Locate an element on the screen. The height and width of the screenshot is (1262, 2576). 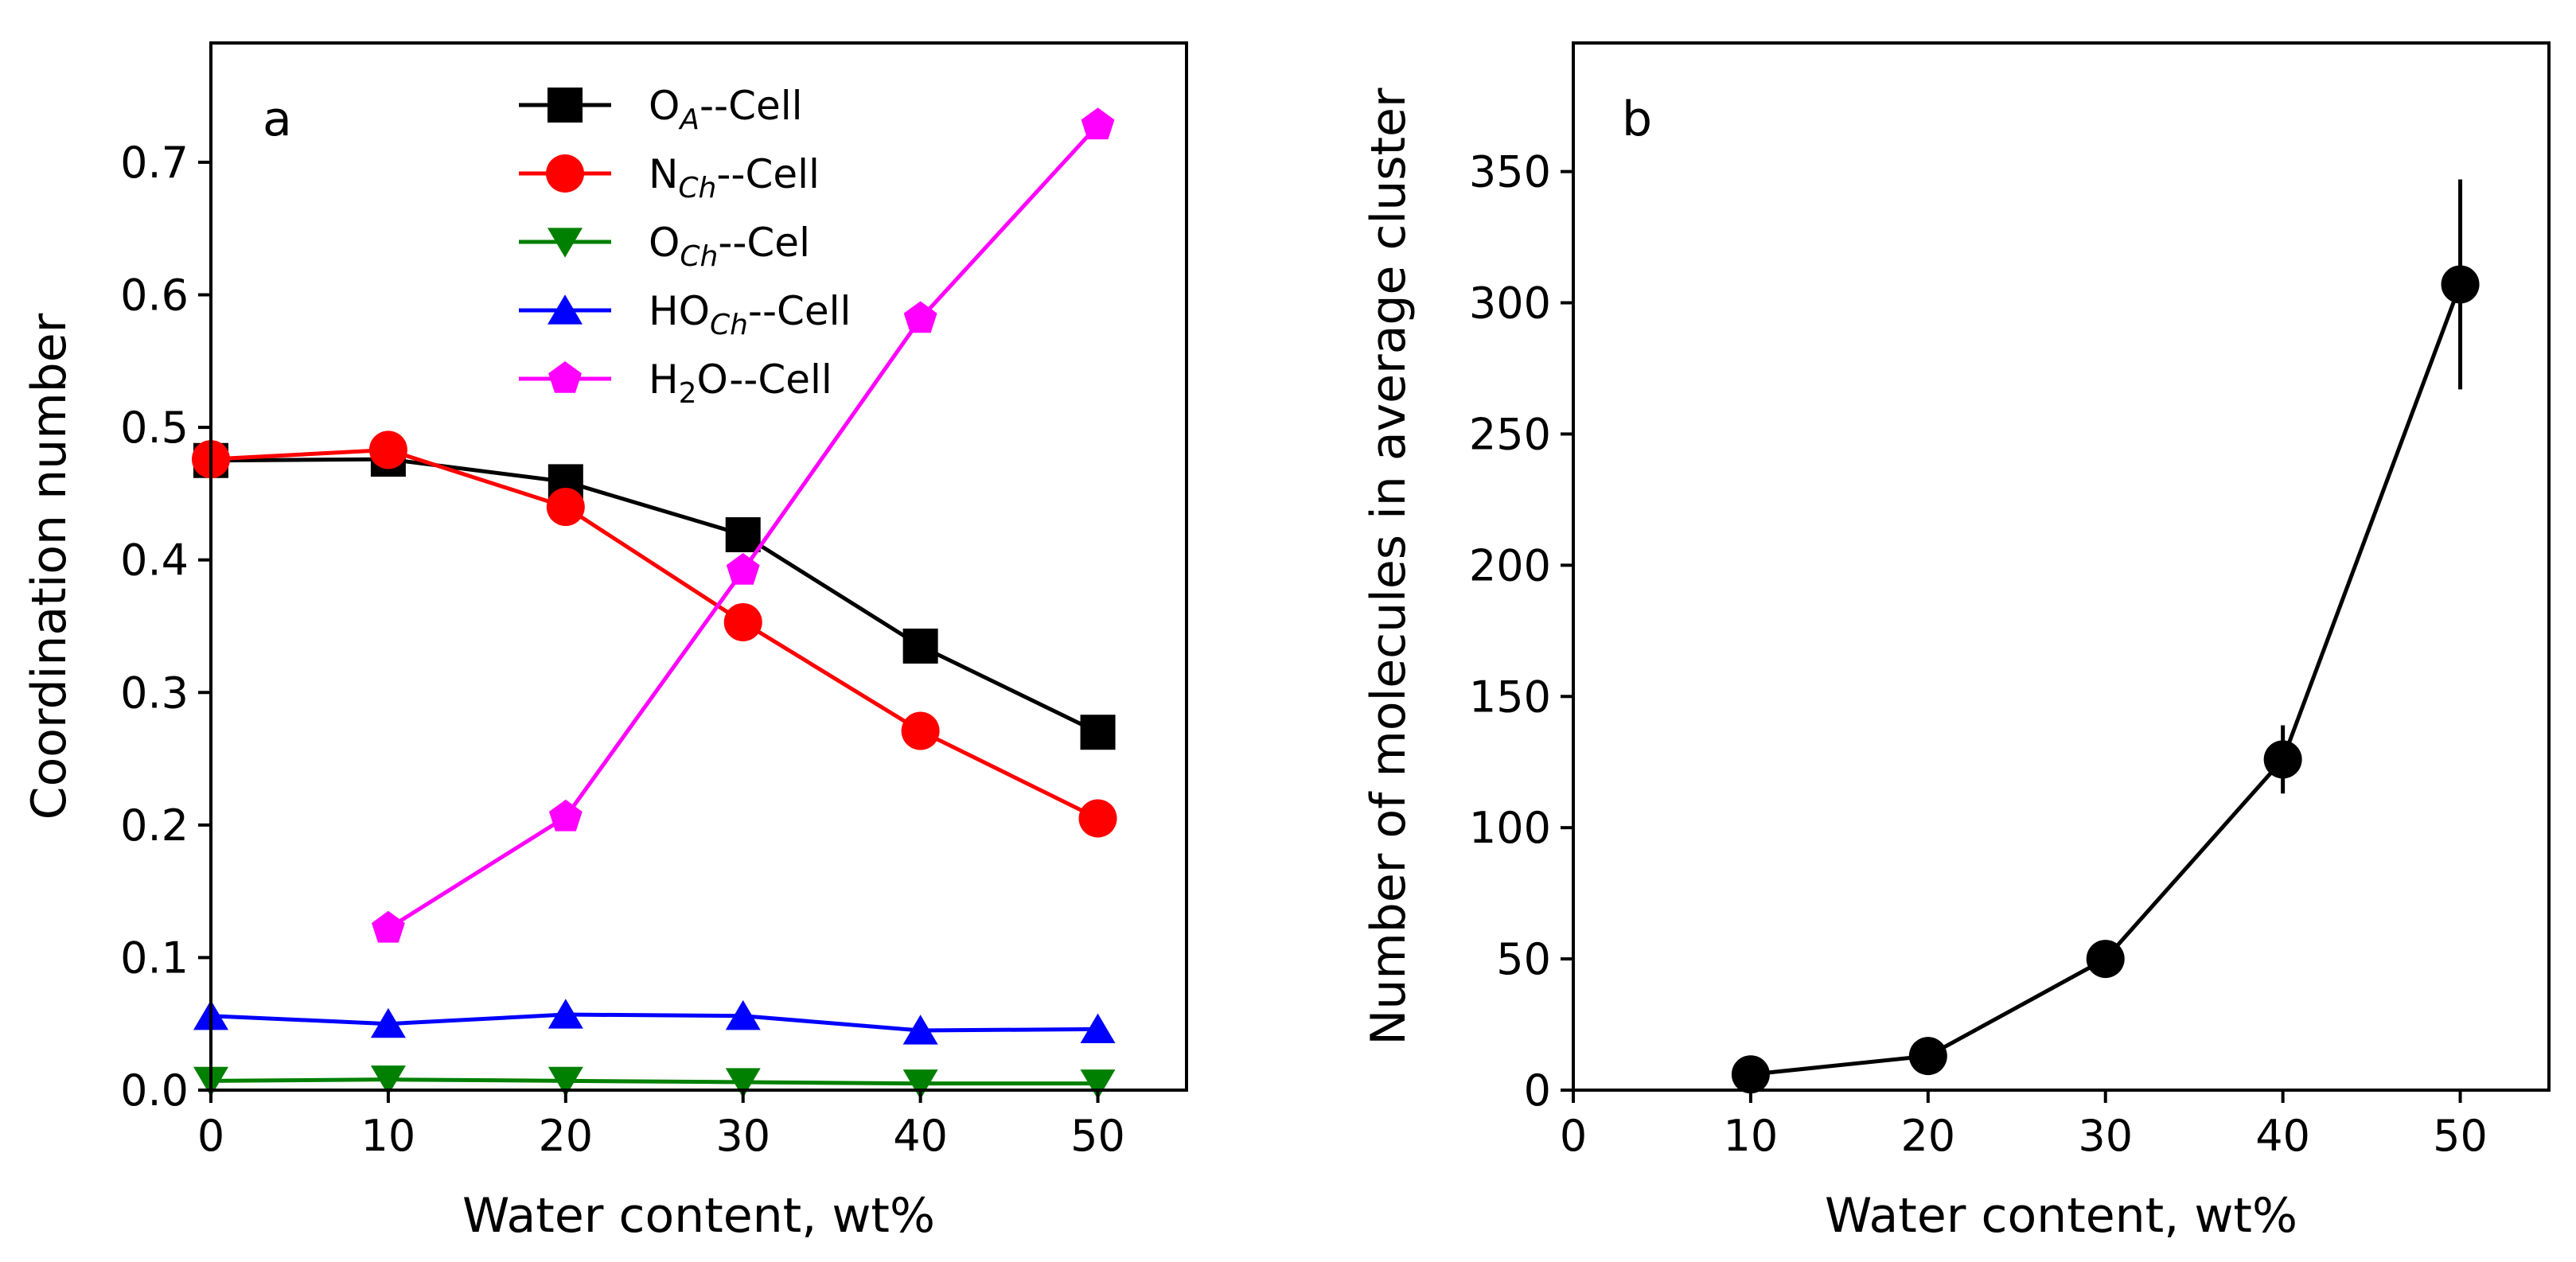
panel-b-xlabel: Water content, wt% is located at coordinates (2061, 1216).